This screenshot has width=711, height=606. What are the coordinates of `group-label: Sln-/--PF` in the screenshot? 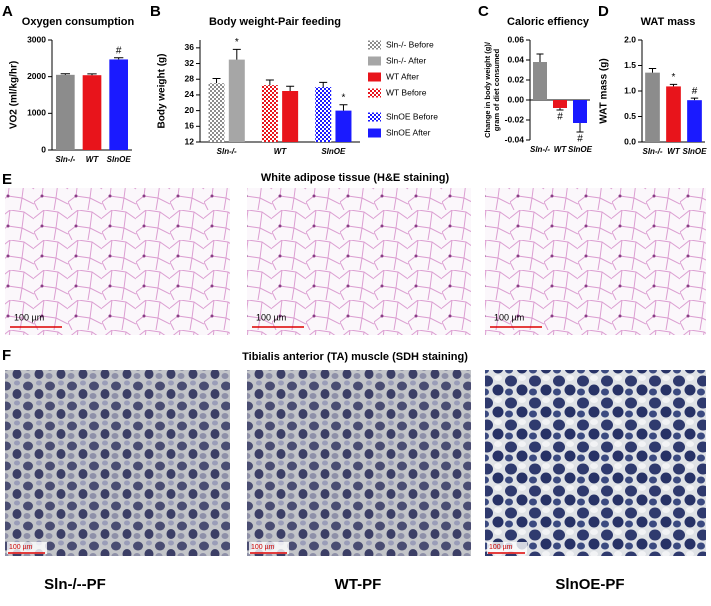 It's located at (75, 584).